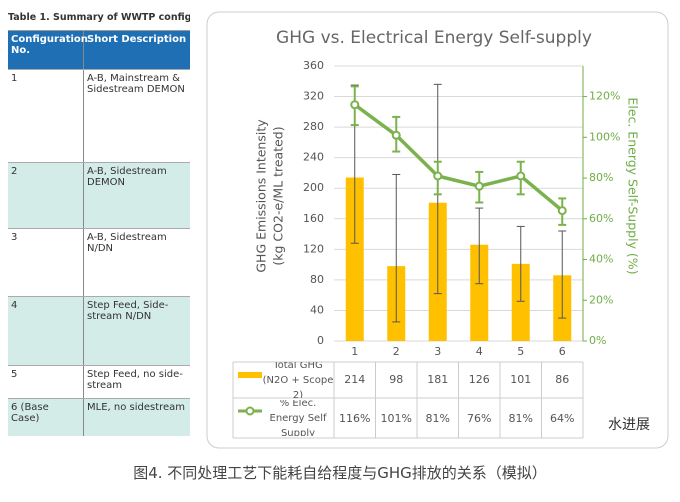  What do you see at coordinates (99, 263) in the screenshot?
I see `table-row: 3 A-B, Sidestream N/DN` at bounding box center [99, 263].